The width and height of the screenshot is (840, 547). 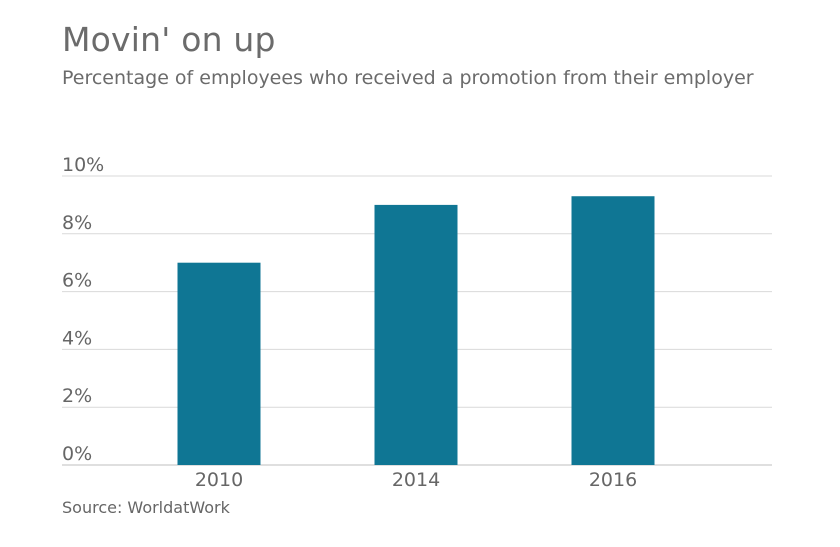 I want to click on y-tick-label: 6%, so click(x=77, y=281).